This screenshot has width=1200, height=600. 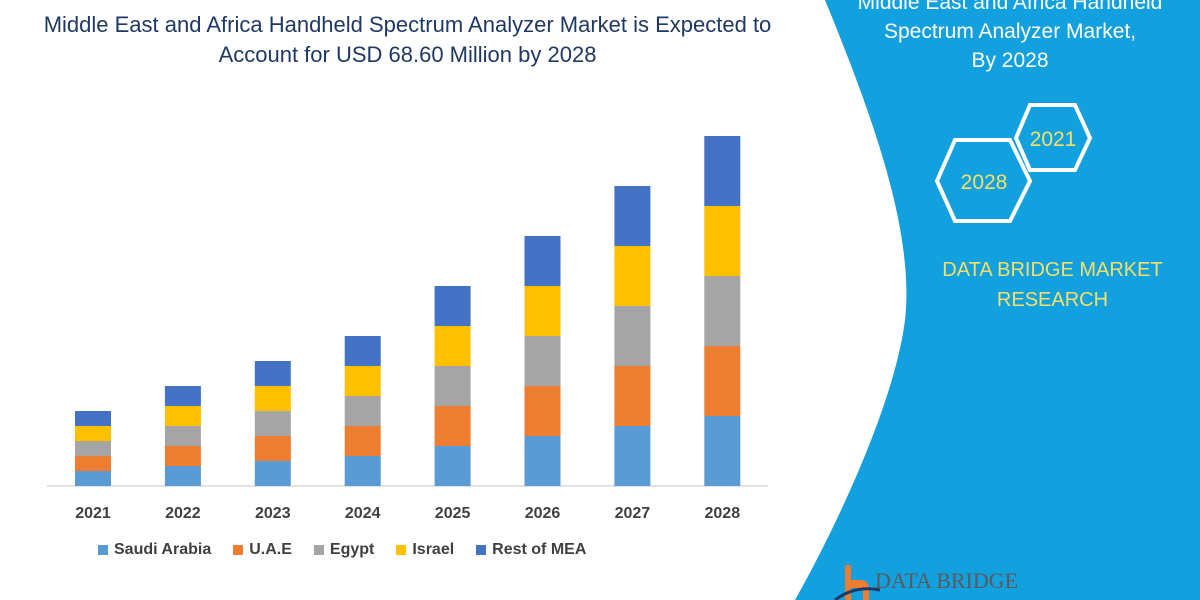 I want to click on x-tick-label: 2021, so click(x=93, y=513).